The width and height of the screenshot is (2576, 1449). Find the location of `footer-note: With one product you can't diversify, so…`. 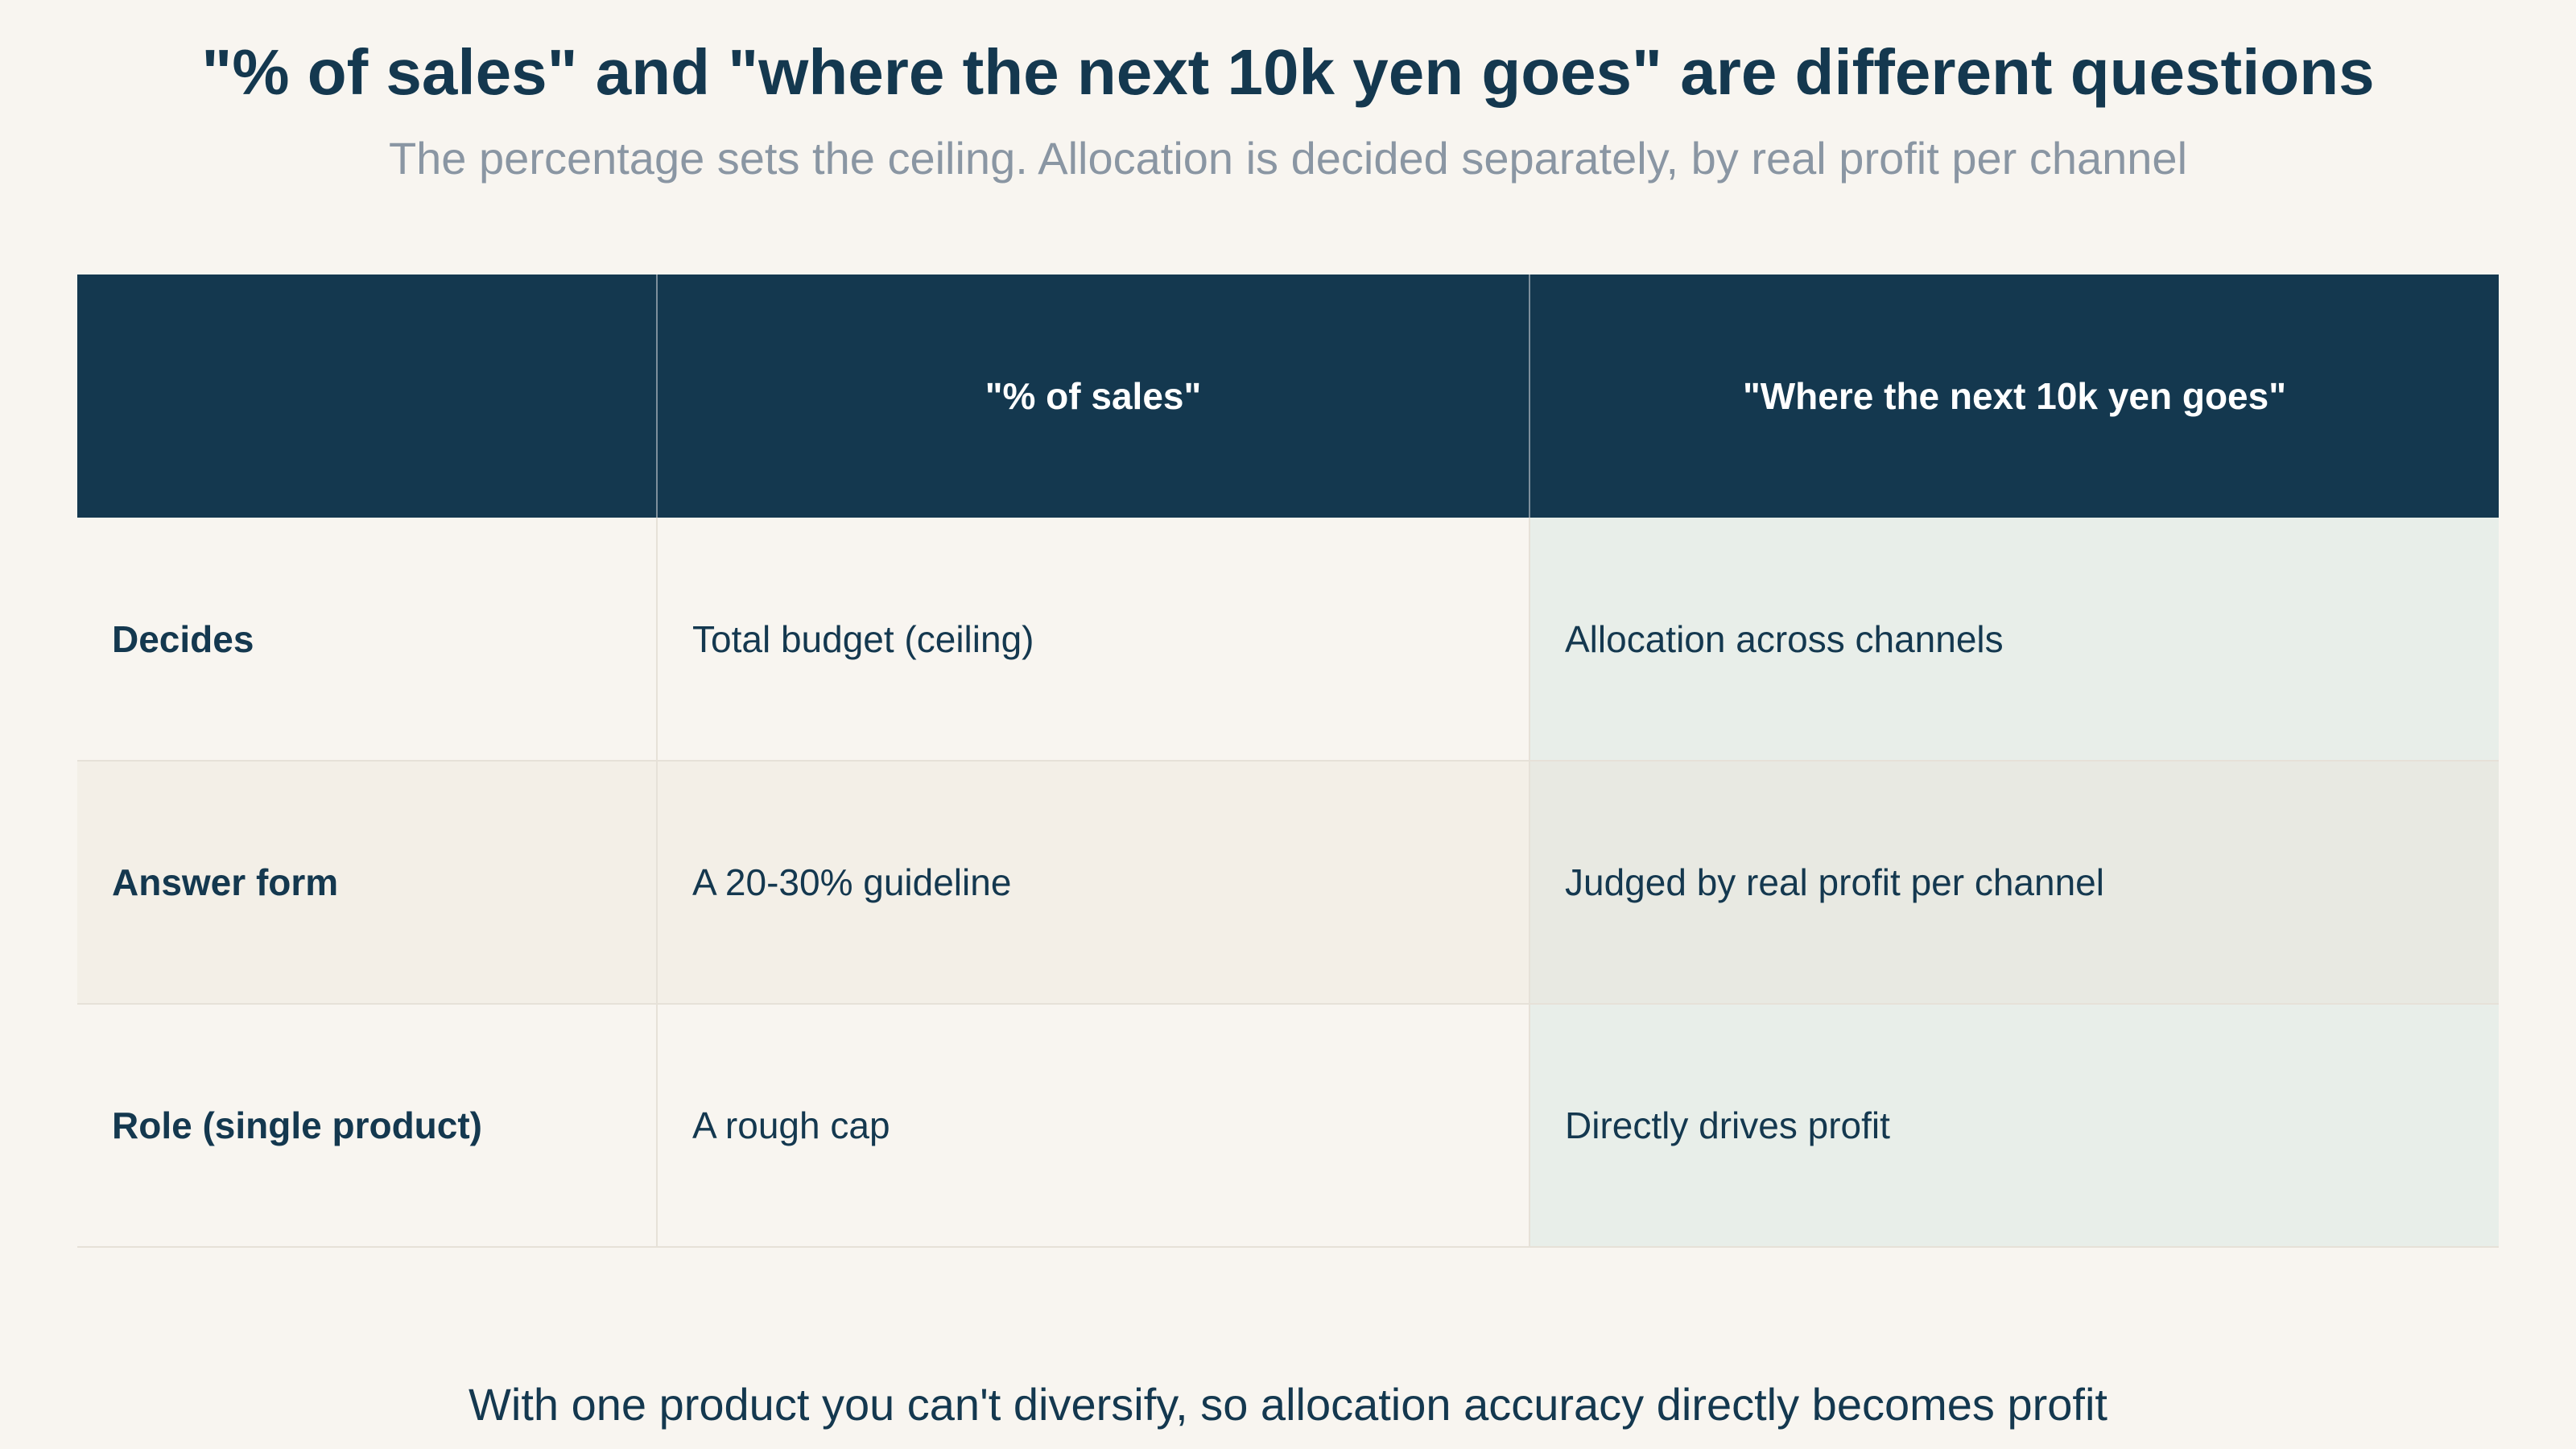

footer-note: With one product you can't diversify, so… is located at coordinates (1288, 1404).